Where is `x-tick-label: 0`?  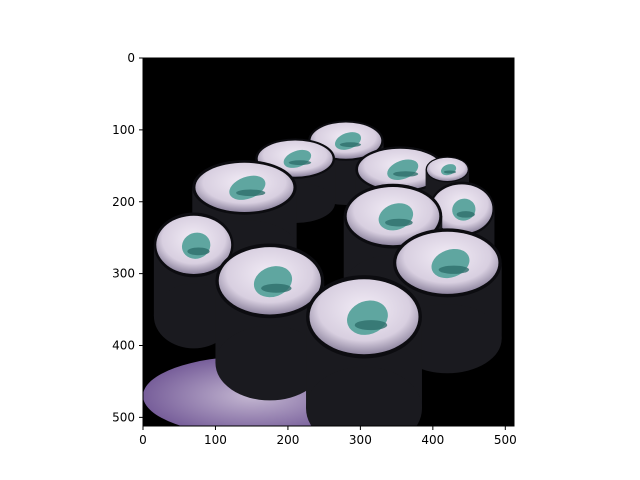 x-tick-label: 0 is located at coordinates (143, 440).